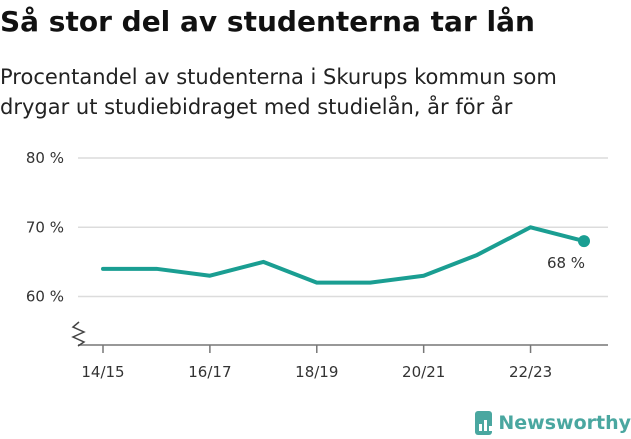  Describe the element at coordinates (45, 158) in the screenshot. I see `y-tick-label: 80 %` at that location.